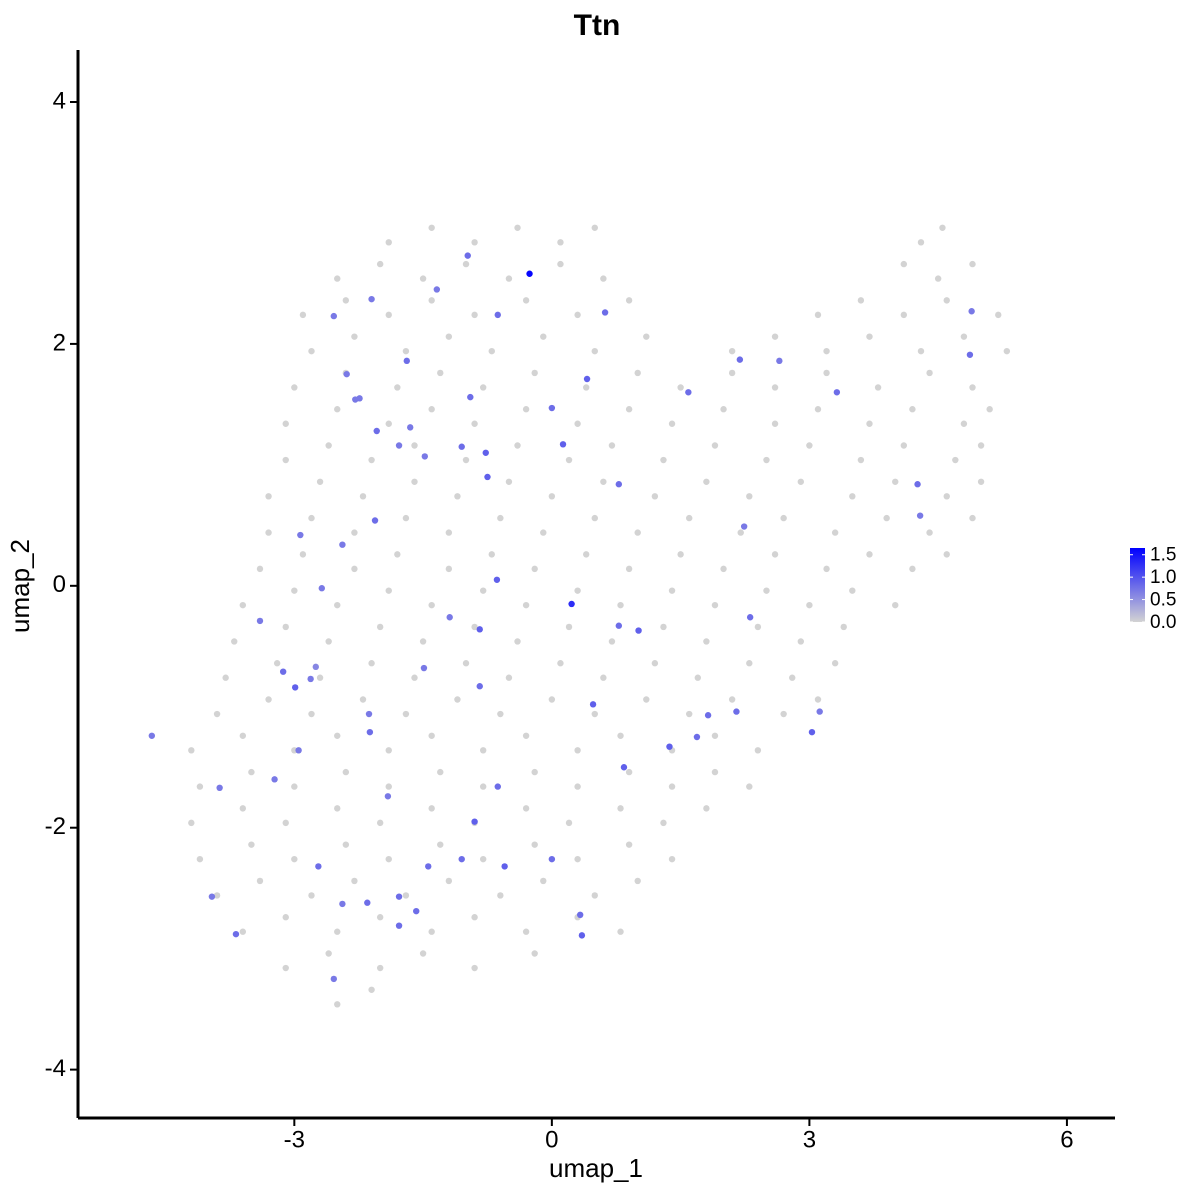 Image resolution: width=1200 pixels, height=1200 pixels. What do you see at coordinates (1163, 577) in the screenshot?
I see `color-bar-label: 1.0` at bounding box center [1163, 577].